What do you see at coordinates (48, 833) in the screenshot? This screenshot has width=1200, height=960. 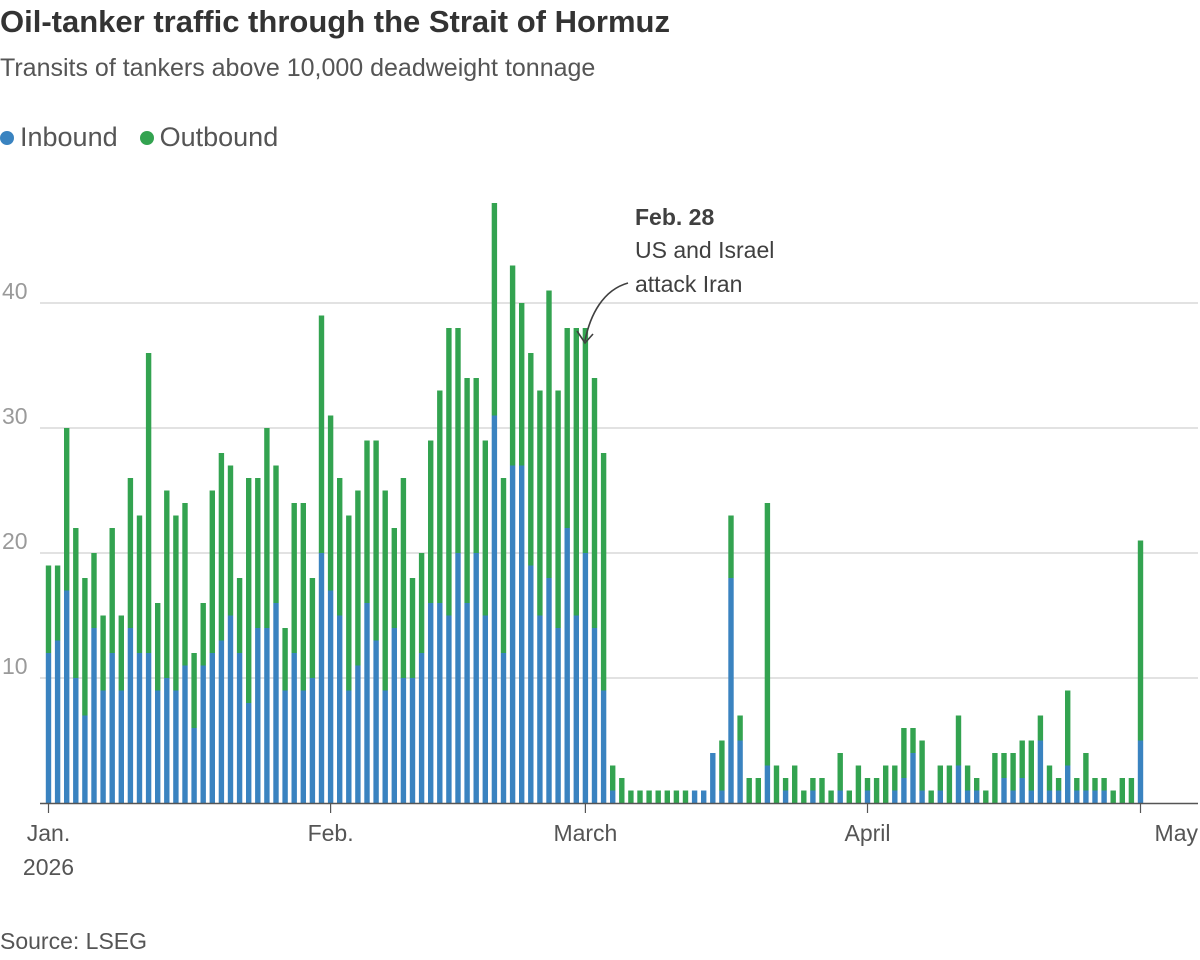 I see `x-tick-label: Jan.` at bounding box center [48, 833].